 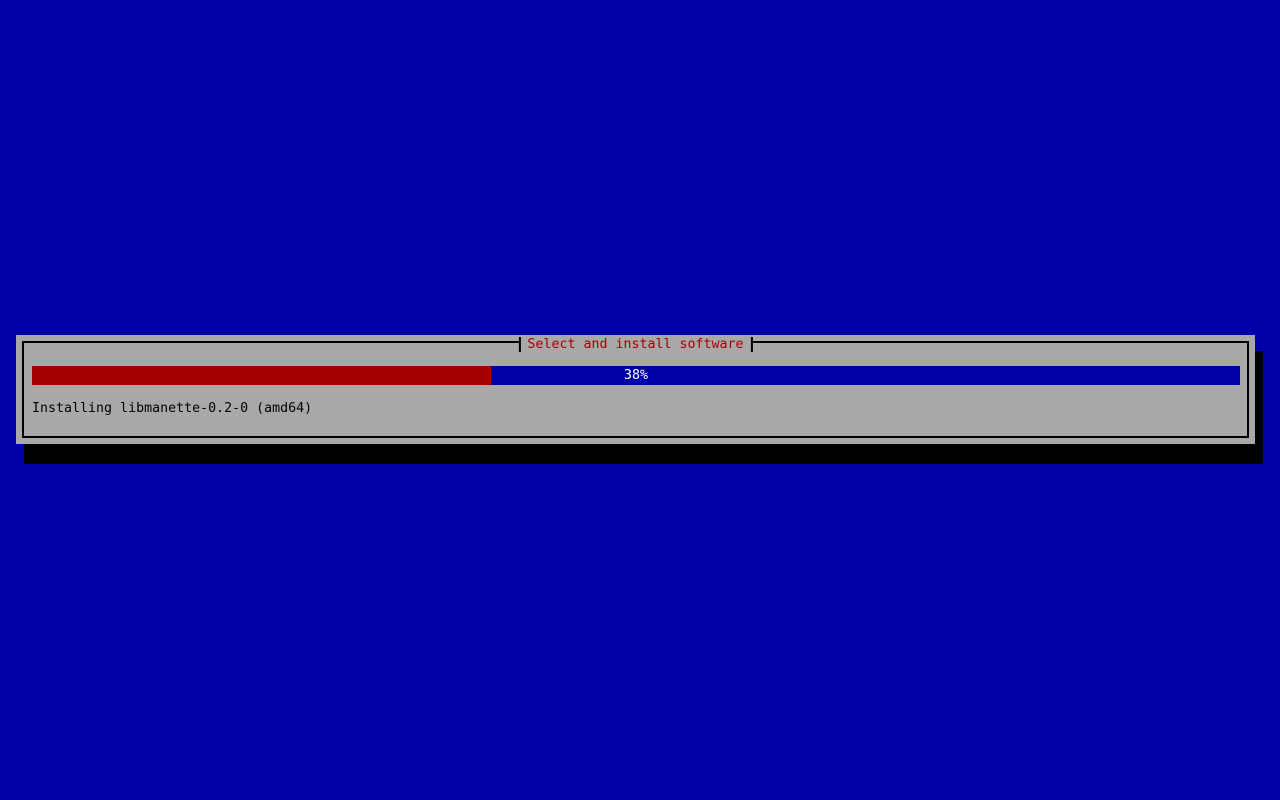 I want to click on dialog-border, so click(x=635, y=389).